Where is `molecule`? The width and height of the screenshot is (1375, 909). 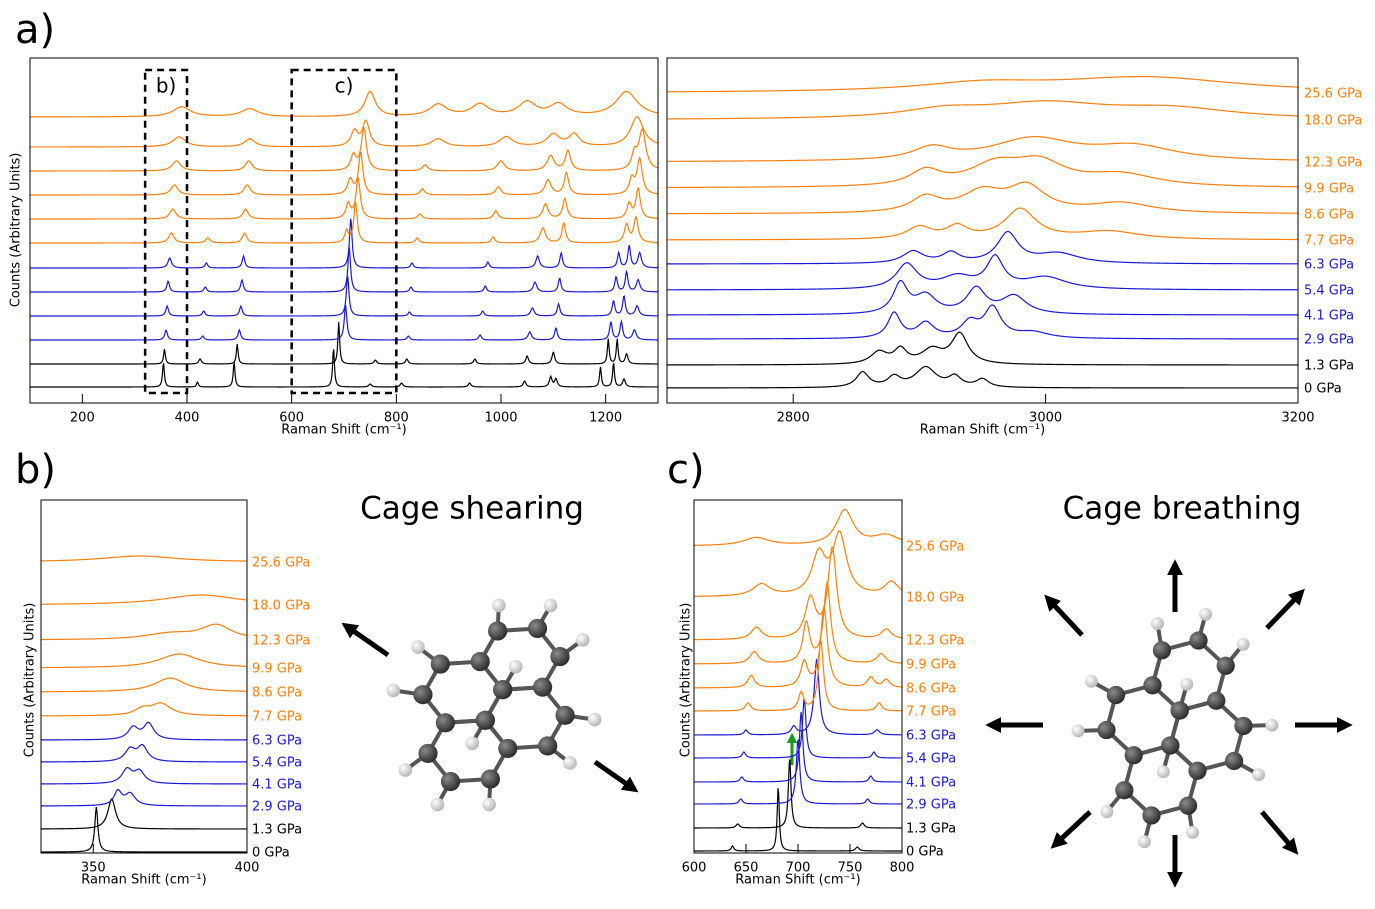 molecule is located at coordinates (1175, 728).